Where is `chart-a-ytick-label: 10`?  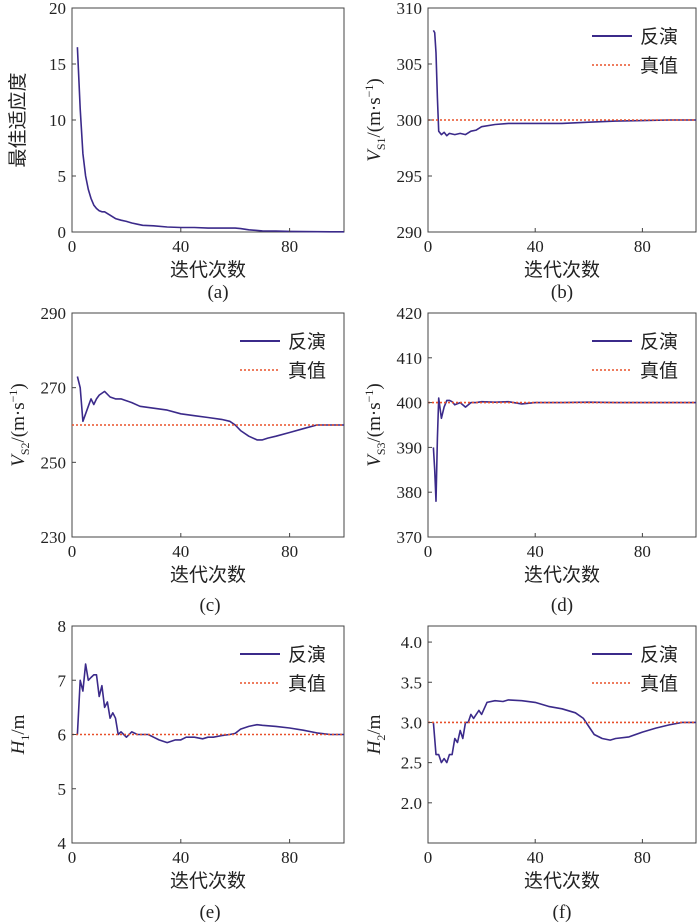
chart-a-ytick-label: 10 is located at coordinates (57, 120).